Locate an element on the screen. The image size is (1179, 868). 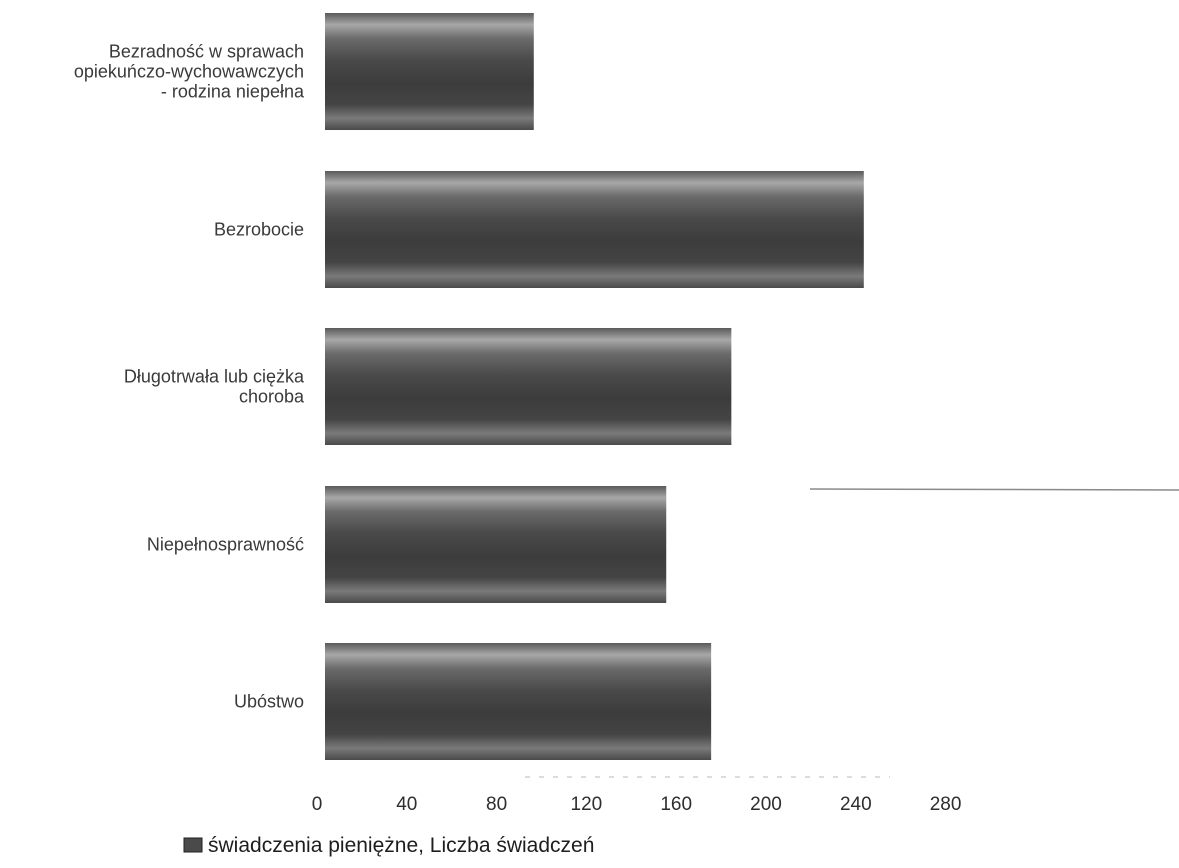
category-label: Długotrwała lub ciężka choroba is located at coordinates (214, 387).